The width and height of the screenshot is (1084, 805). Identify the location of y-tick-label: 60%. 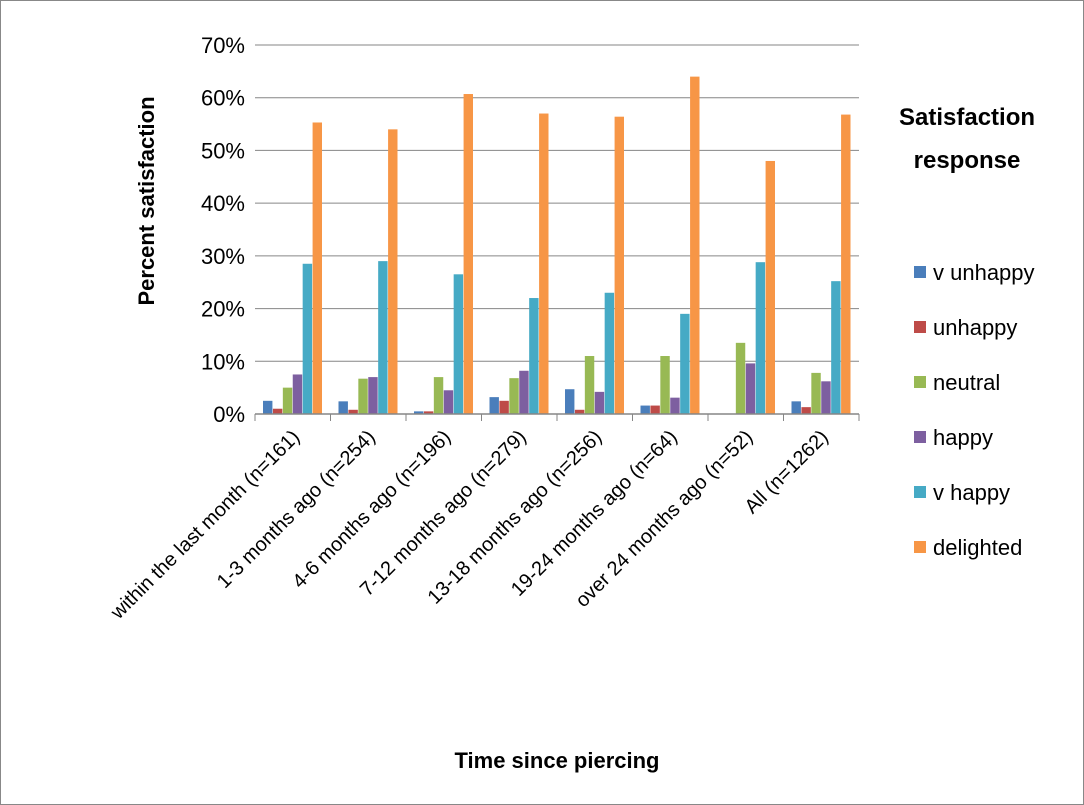
(223, 98).